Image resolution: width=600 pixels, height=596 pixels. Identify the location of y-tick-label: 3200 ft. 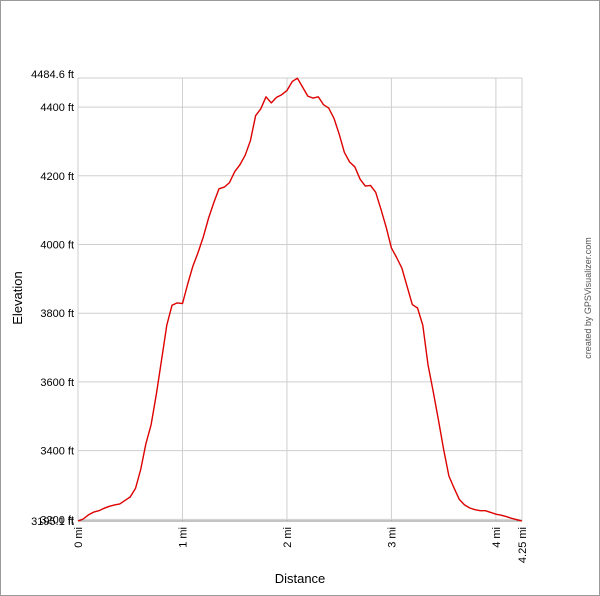
(57, 520).